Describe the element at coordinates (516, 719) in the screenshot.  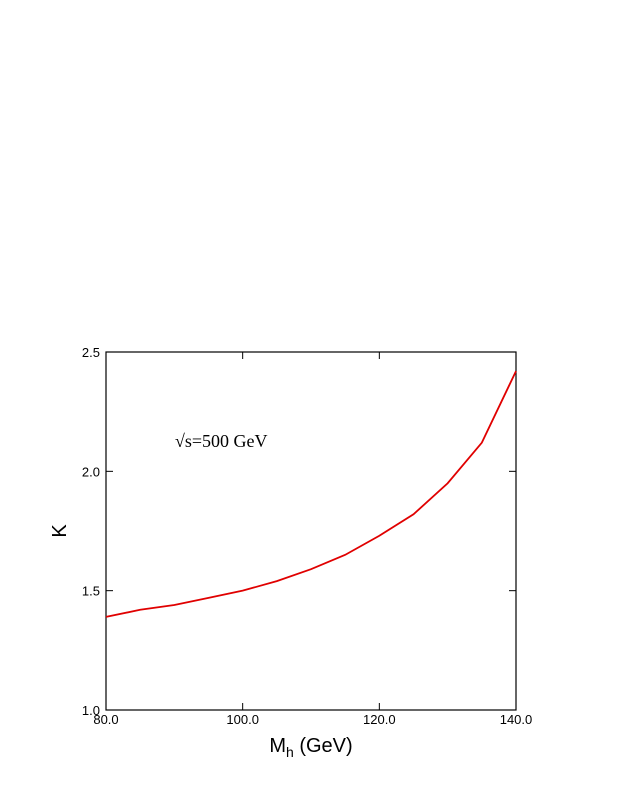
I see `x-tick-label: 140.0` at that location.